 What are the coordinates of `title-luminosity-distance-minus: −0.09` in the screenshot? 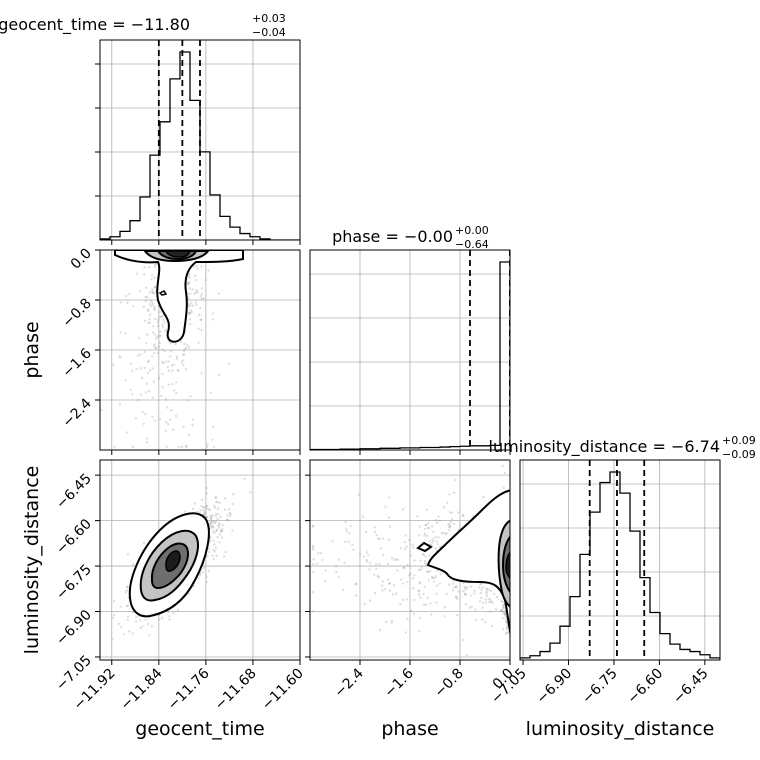 It's located at (739, 454).